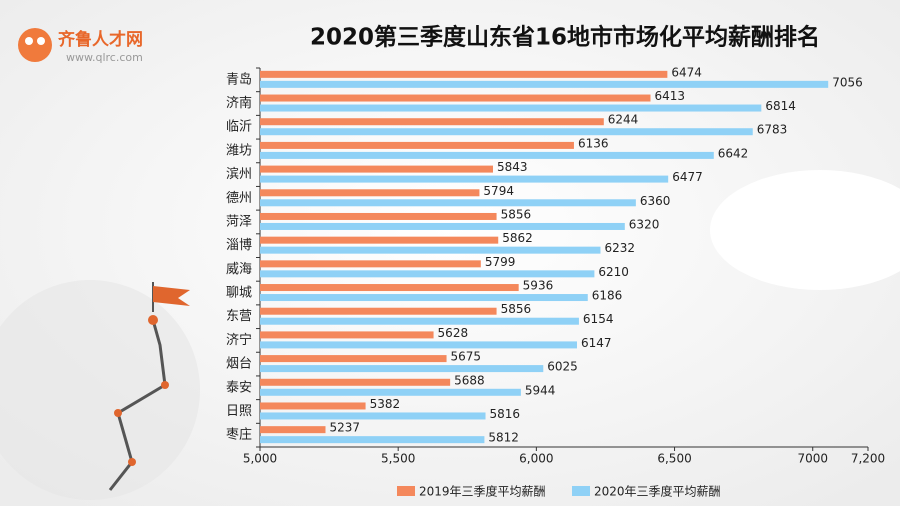  What do you see at coordinates (137, 405) in the screenshot?
I see `path-decoration` at bounding box center [137, 405].